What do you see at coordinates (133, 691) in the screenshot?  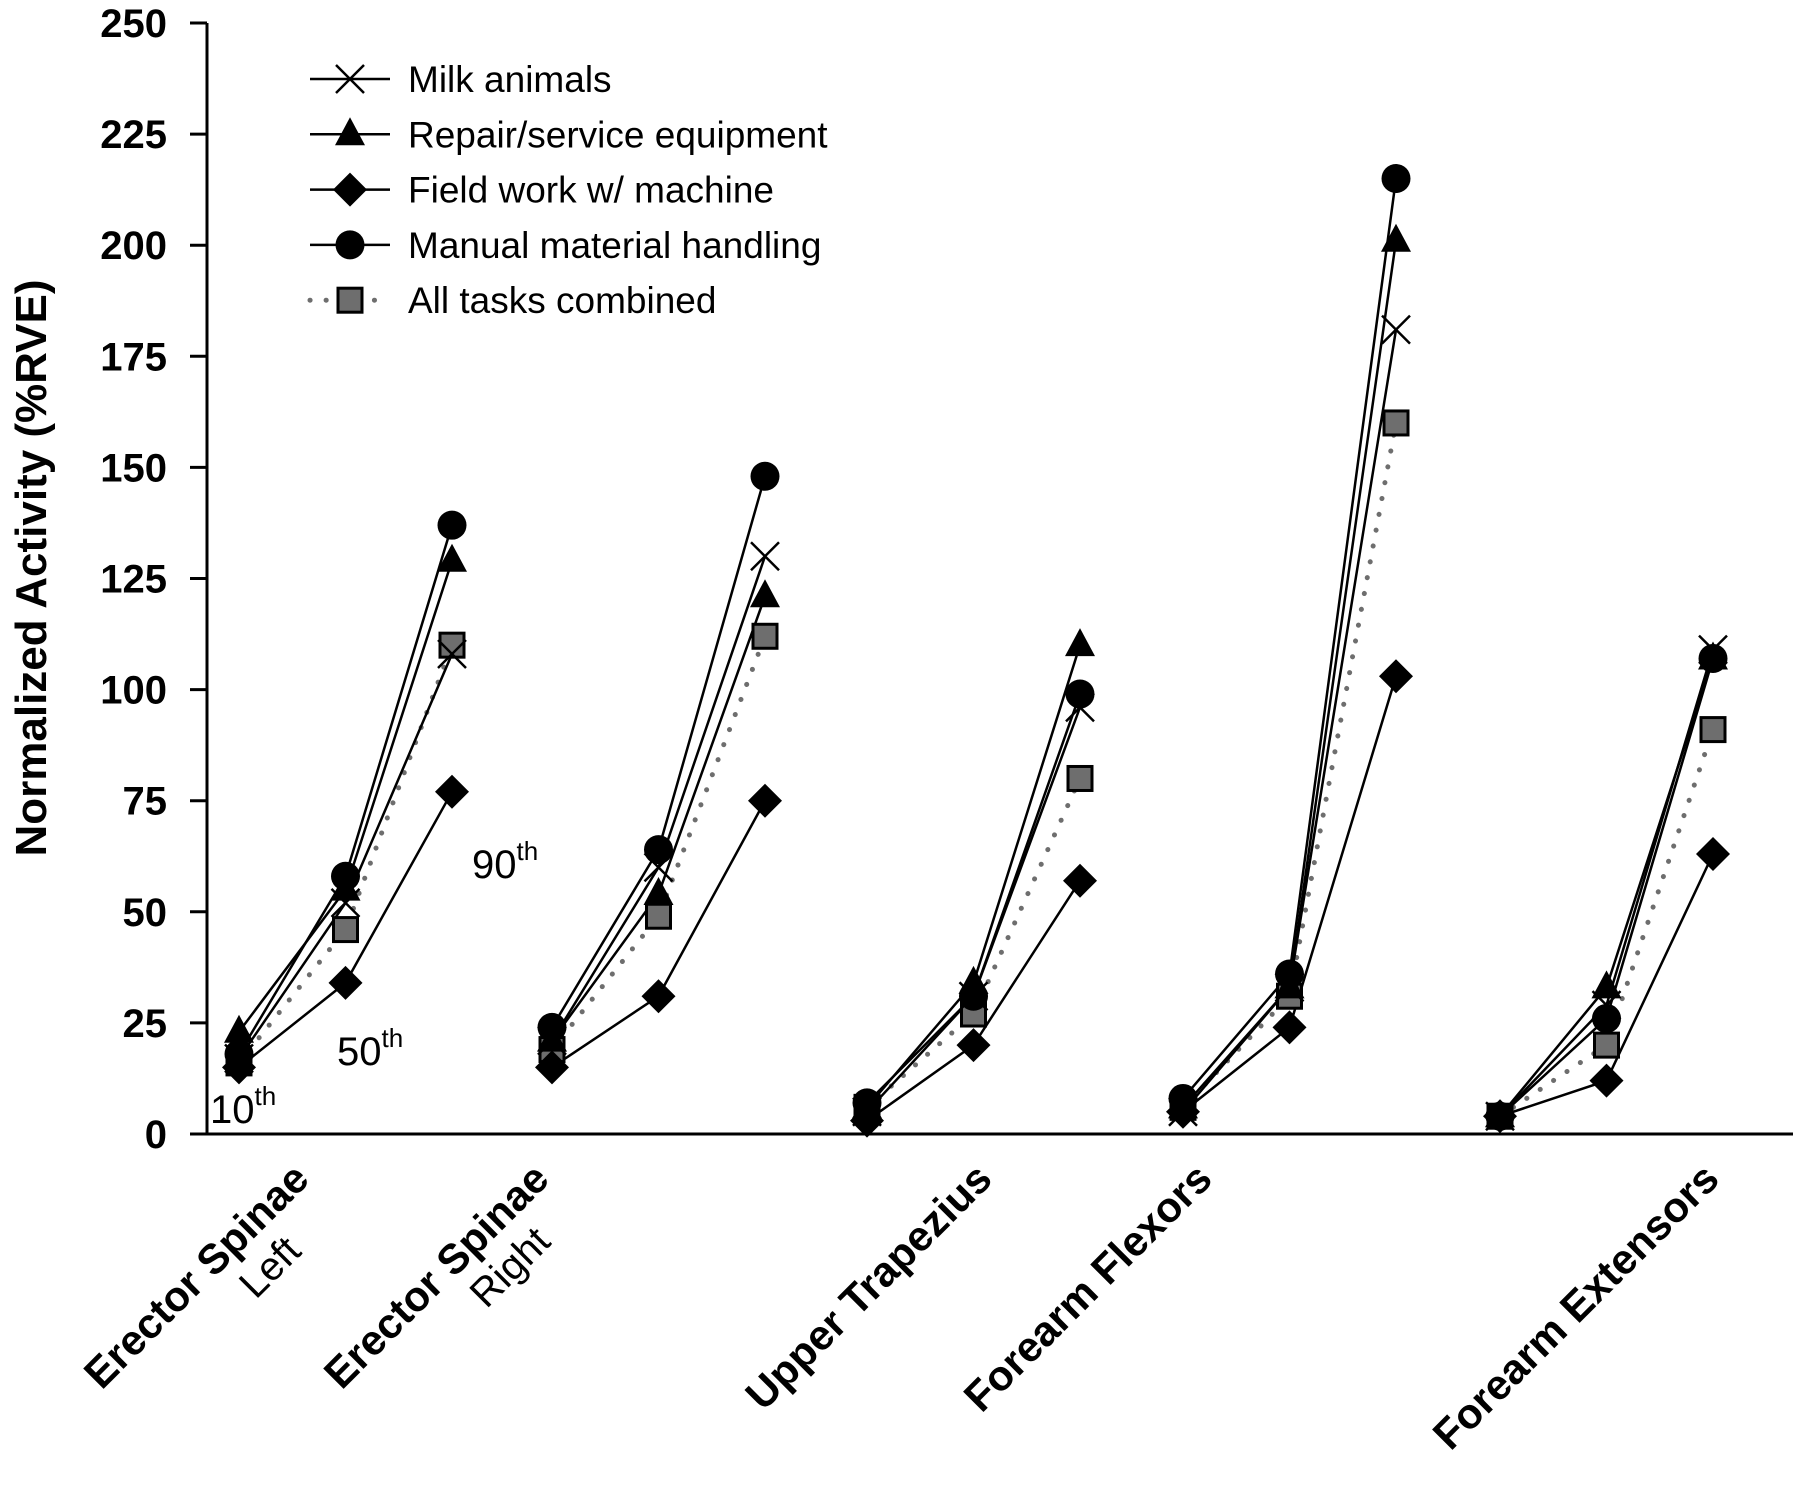 I see `y-tick-label: 100` at bounding box center [133, 691].